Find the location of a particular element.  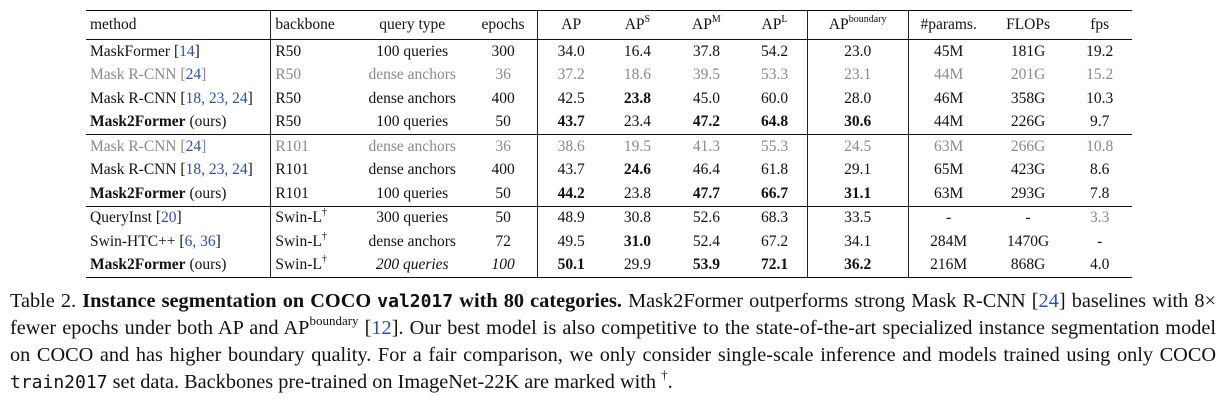

method-cell: Mask2Former (ours) is located at coordinates (178, 265).